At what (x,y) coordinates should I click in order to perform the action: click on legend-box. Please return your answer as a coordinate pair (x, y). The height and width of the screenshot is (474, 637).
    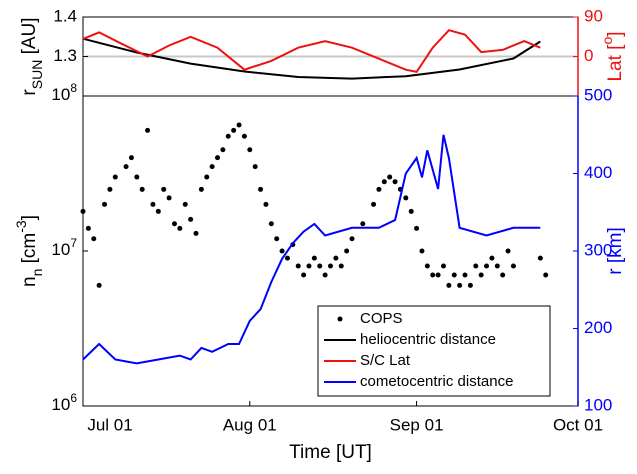
    Looking at the image, I should click on (434, 351).